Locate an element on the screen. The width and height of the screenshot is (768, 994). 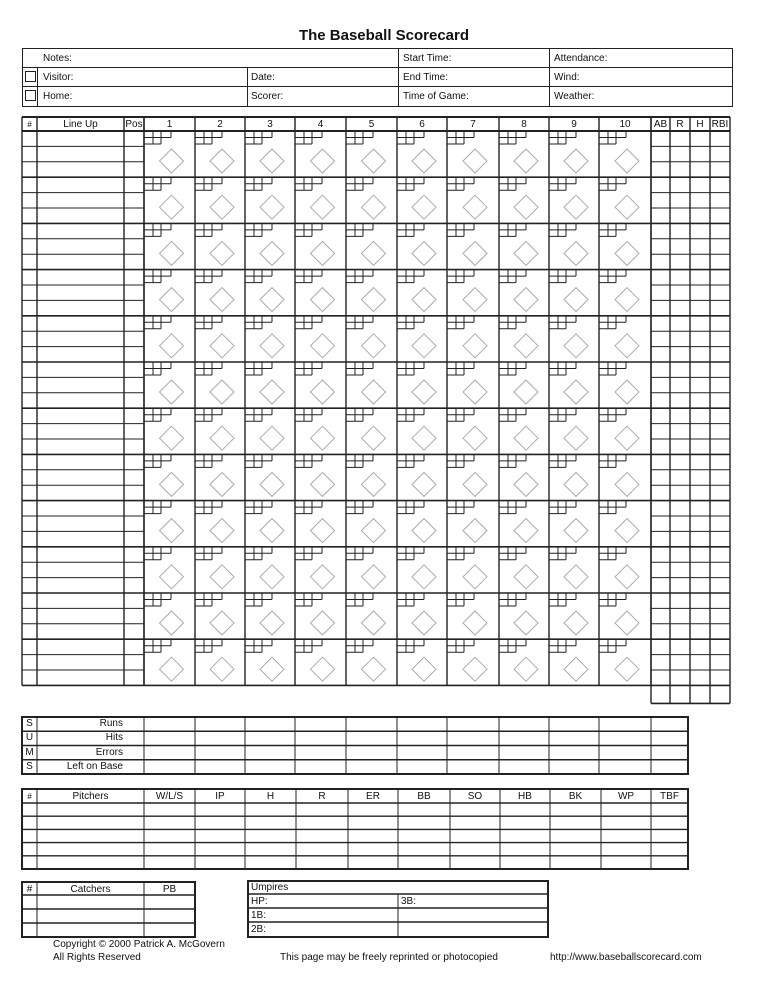
date-field: Date: is located at coordinates (263, 77).